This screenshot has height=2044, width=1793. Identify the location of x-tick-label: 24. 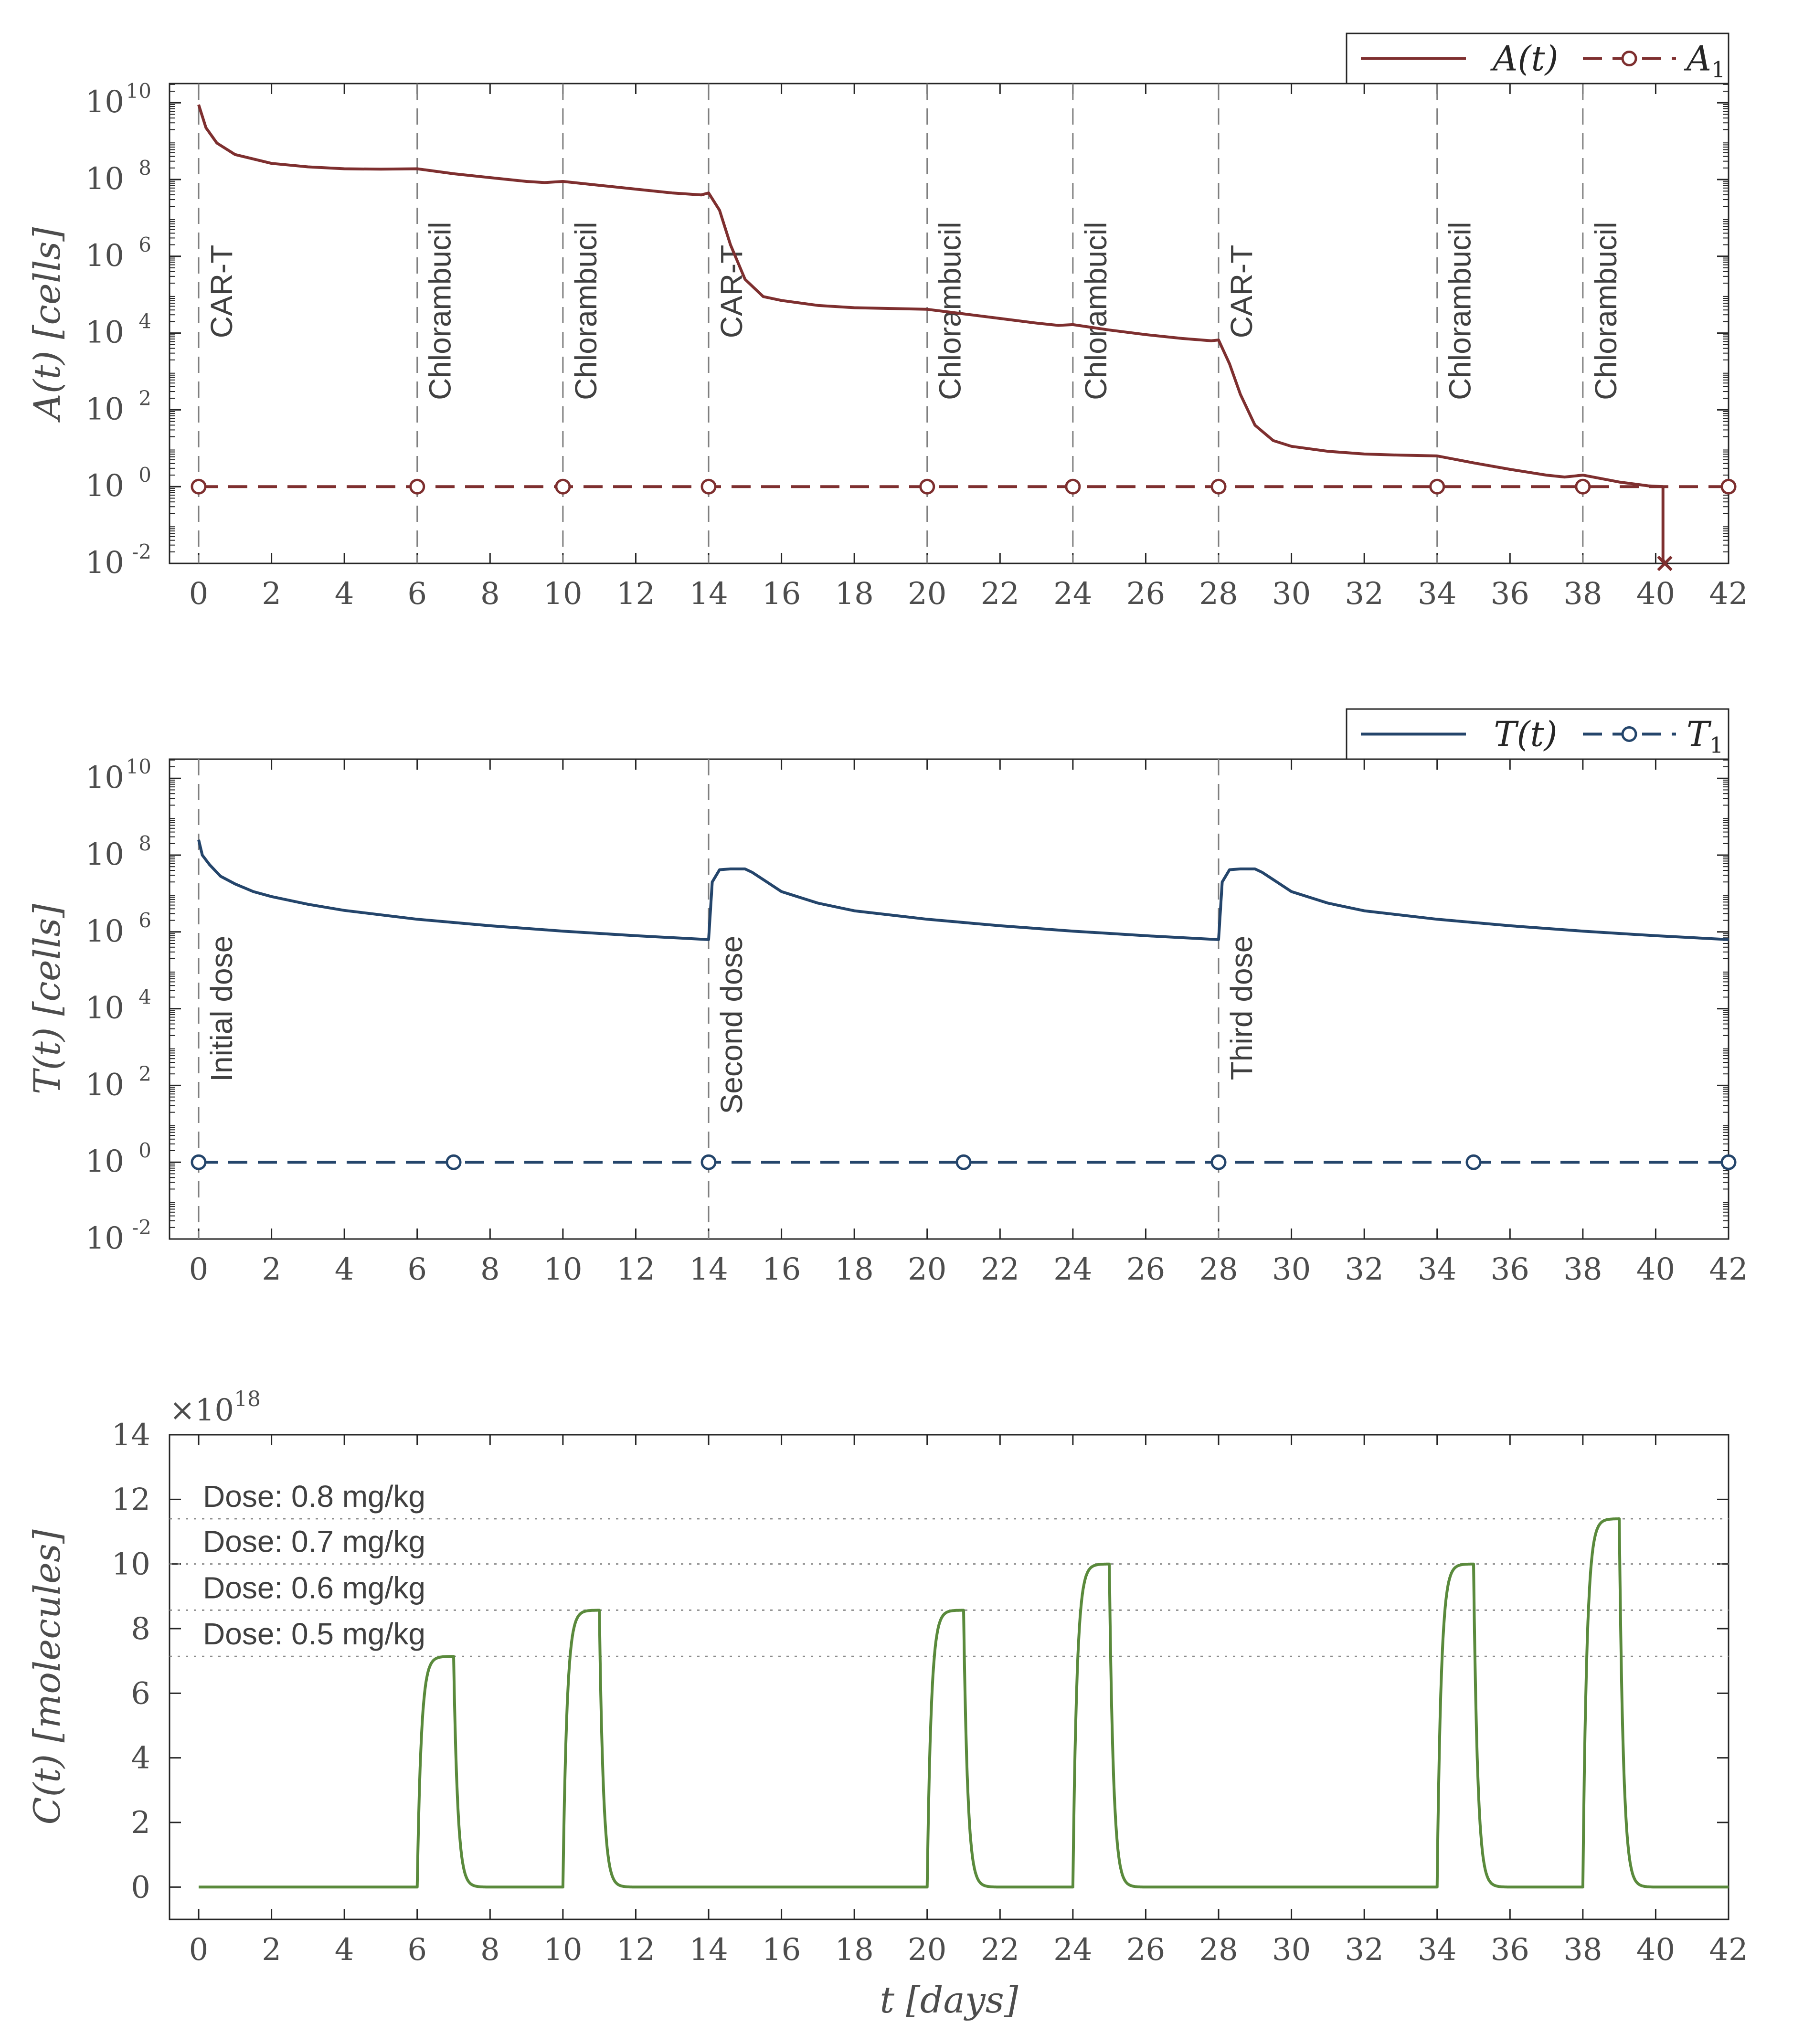
(1072, 1269).